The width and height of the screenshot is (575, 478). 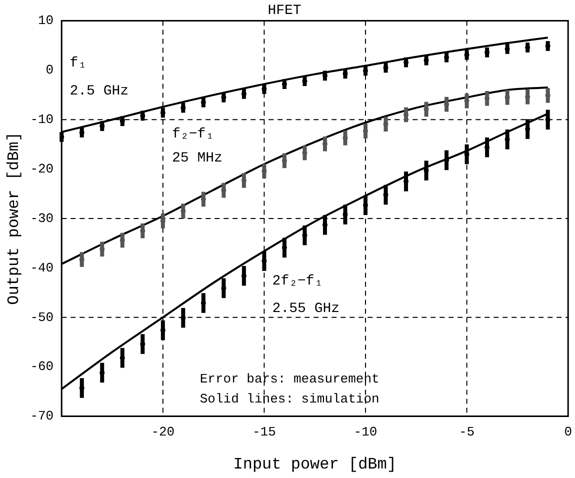 What do you see at coordinates (193, 134) in the screenshot?
I see `annotation: f₂−f₁` at bounding box center [193, 134].